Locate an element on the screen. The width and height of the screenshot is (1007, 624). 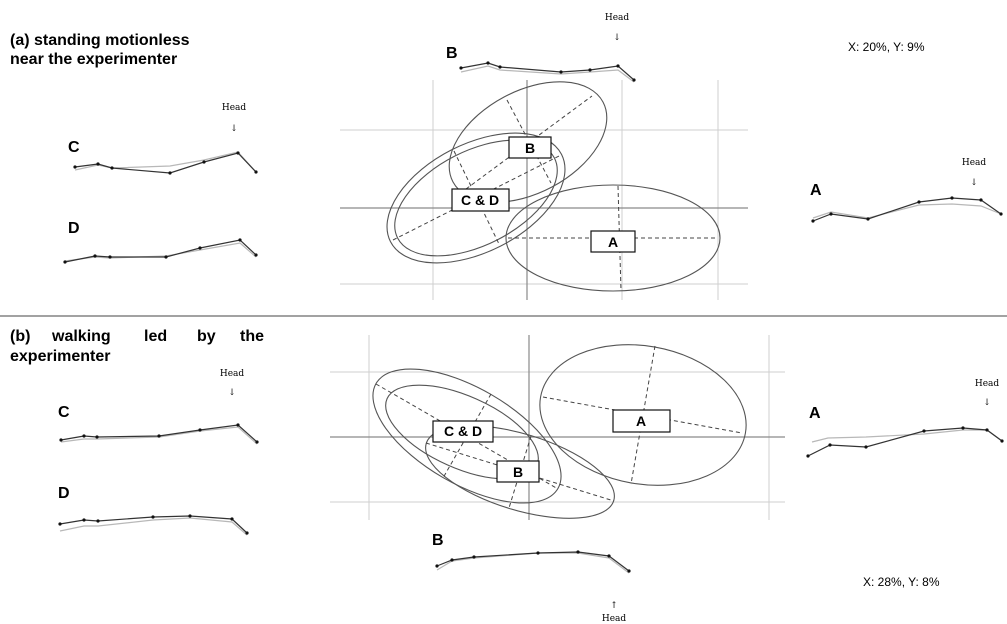
ellipse-b is located at coordinates (528, 142).